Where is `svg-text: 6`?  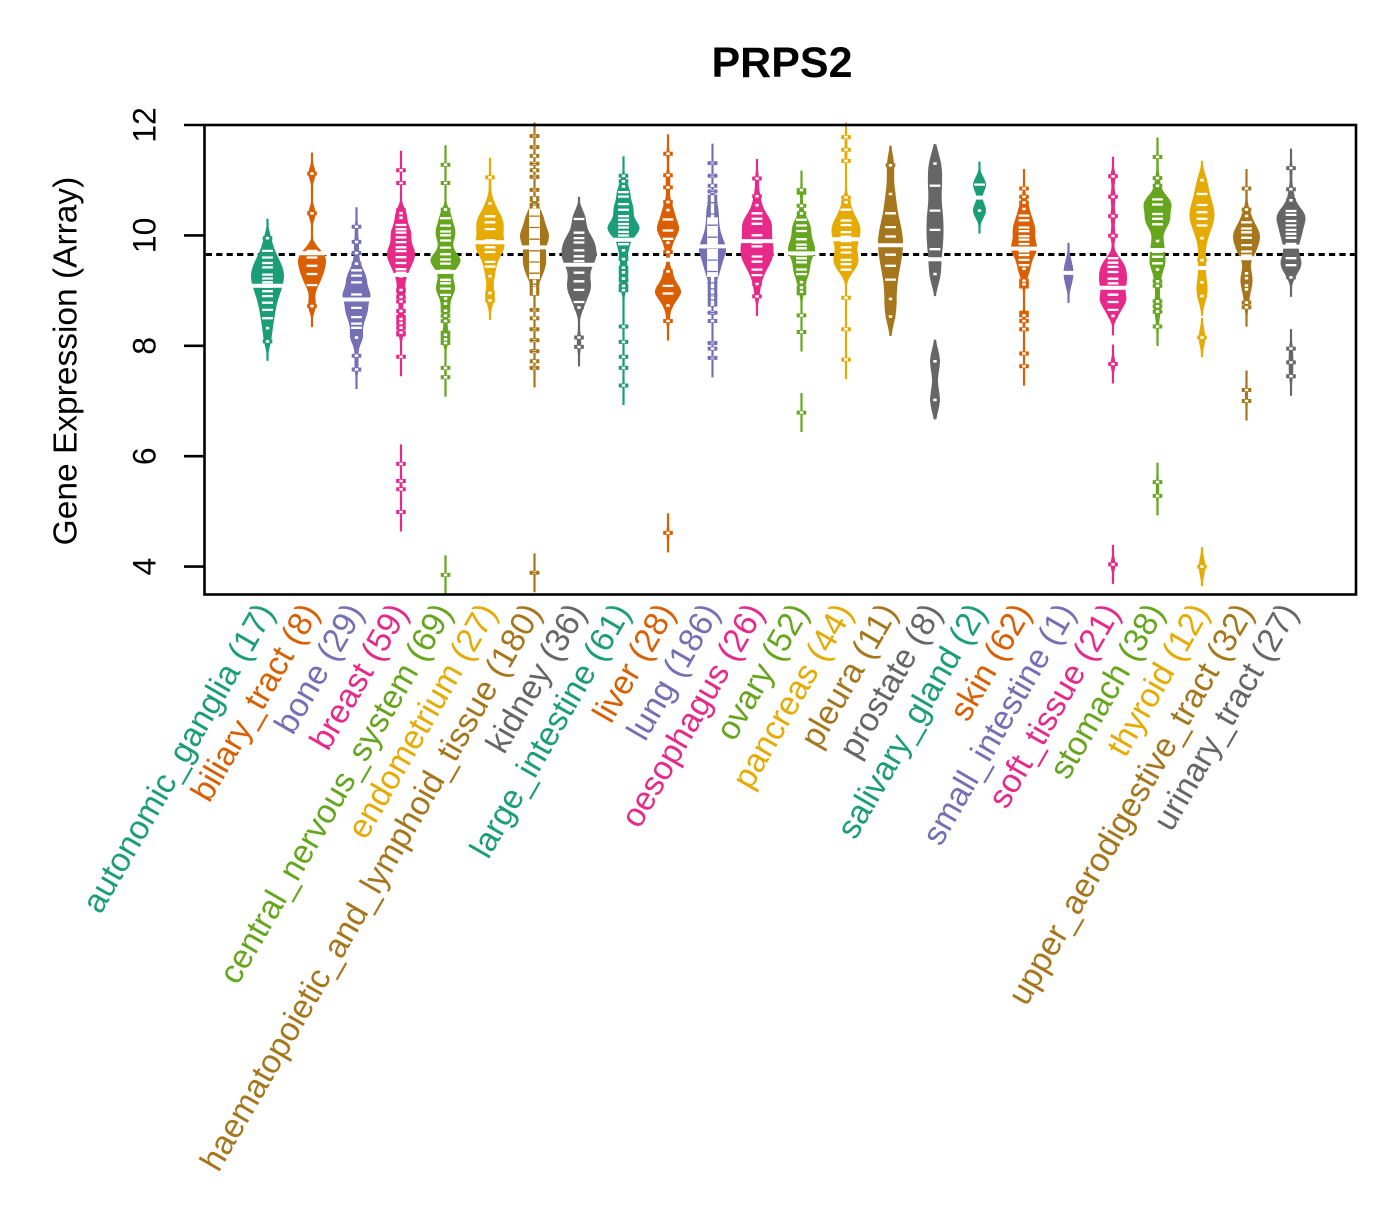
svg-text: 6 is located at coordinates (145, 456).